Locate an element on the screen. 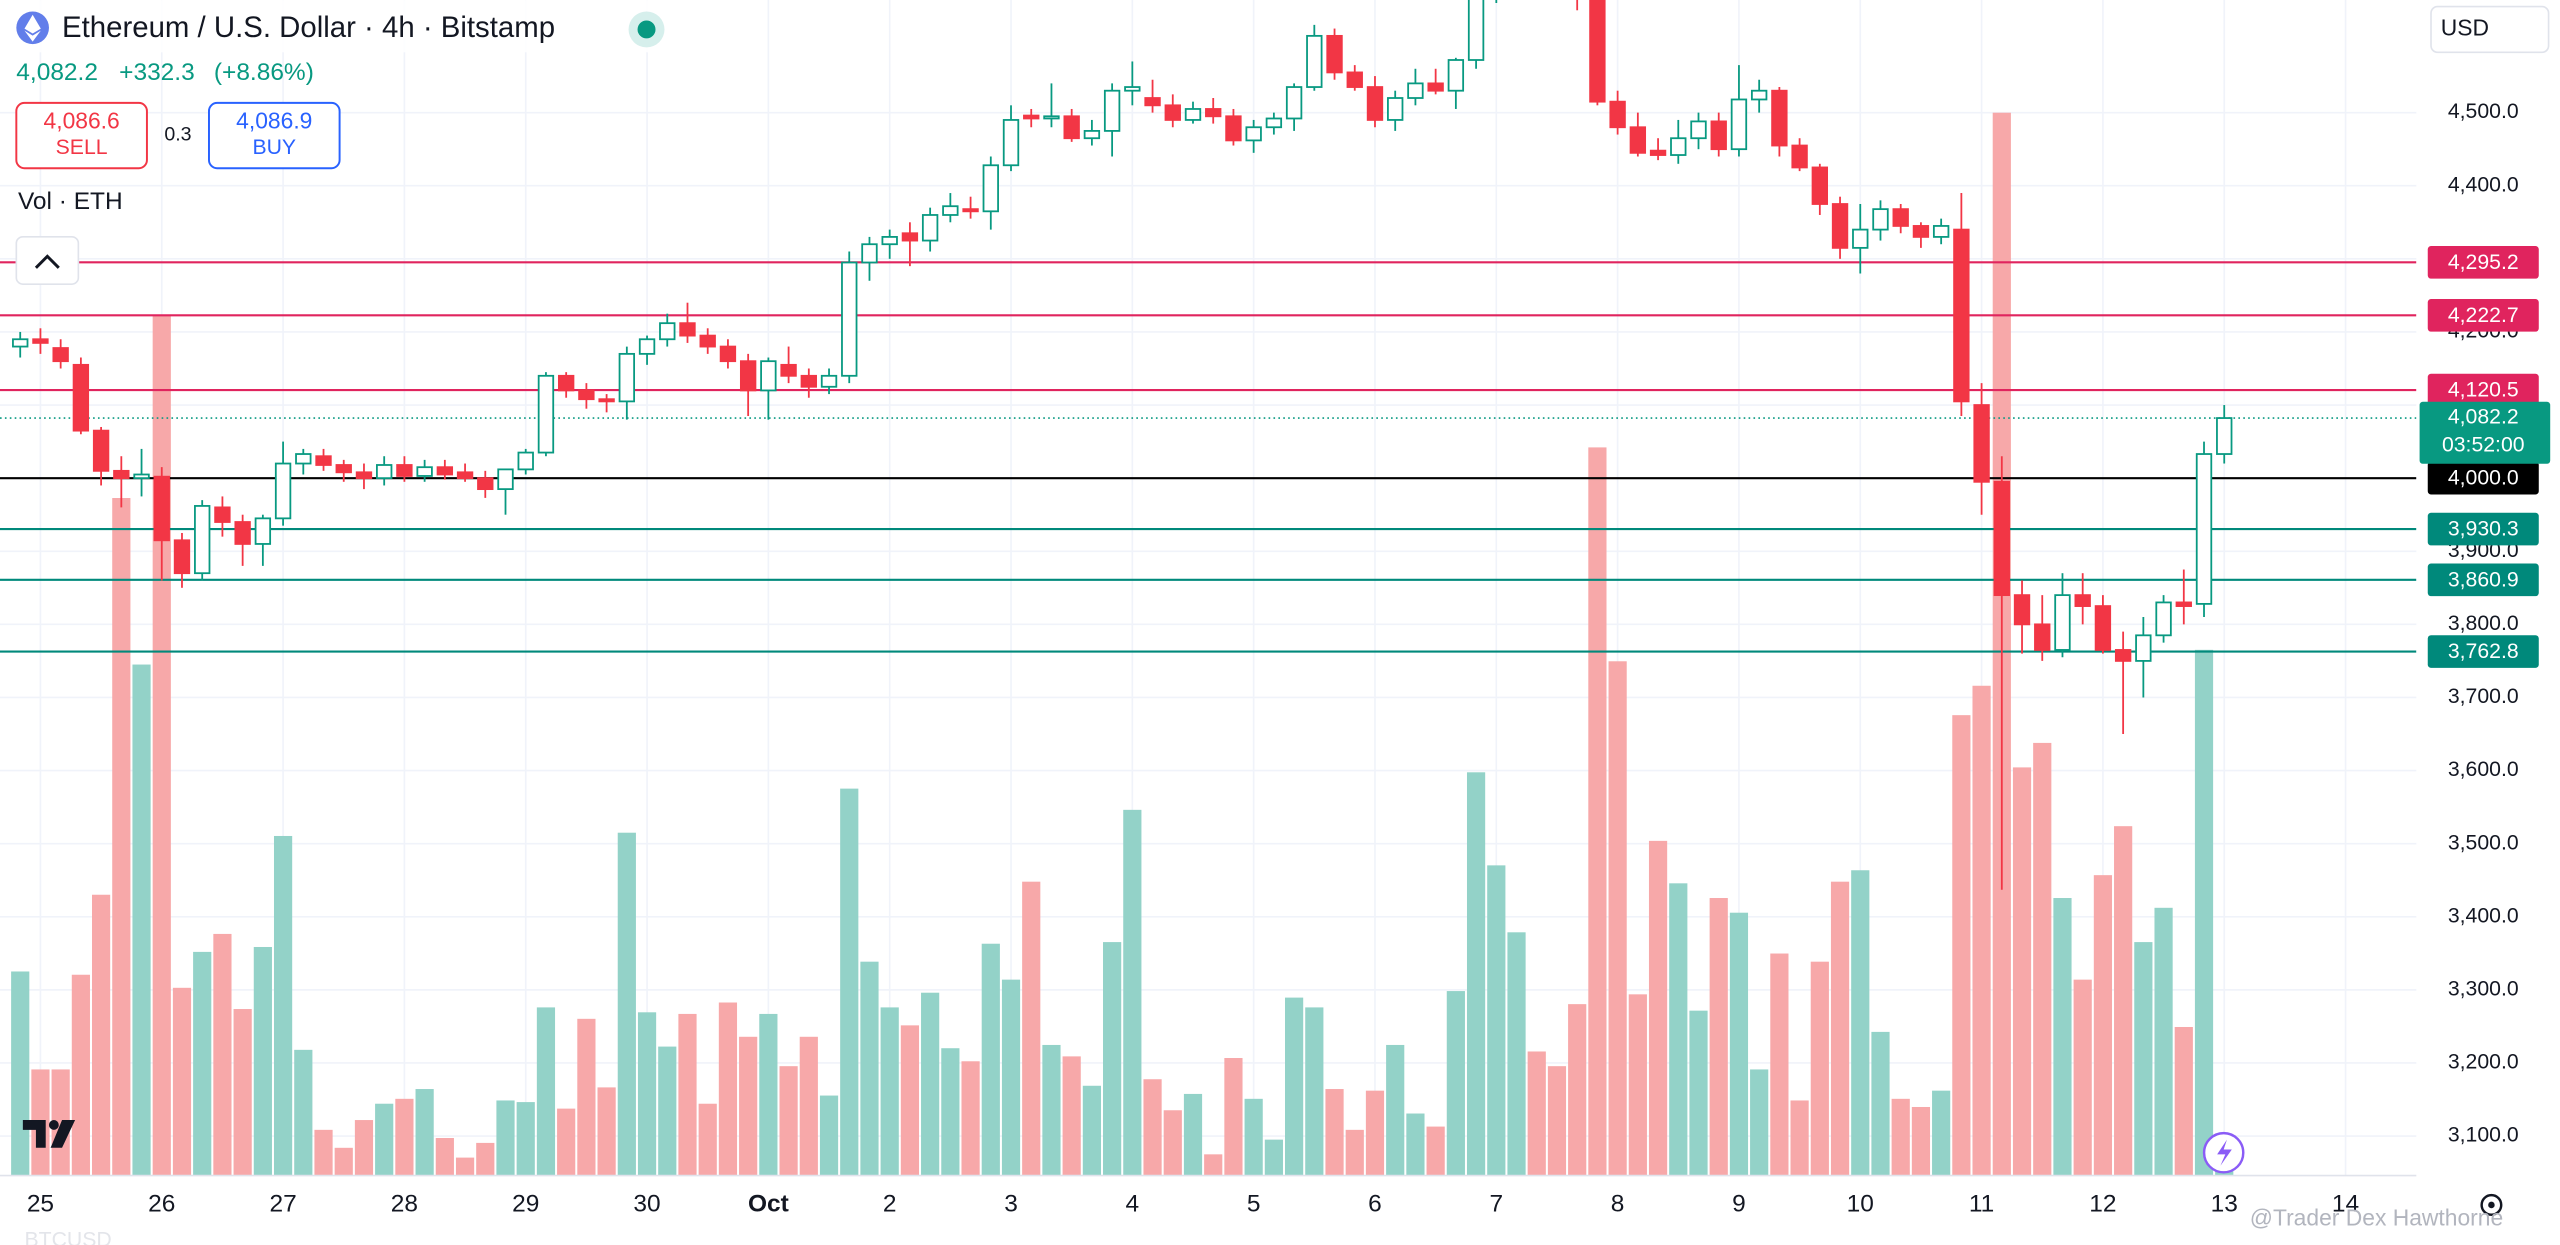  x-tick-label: 11 is located at coordinates (1981, 1203).